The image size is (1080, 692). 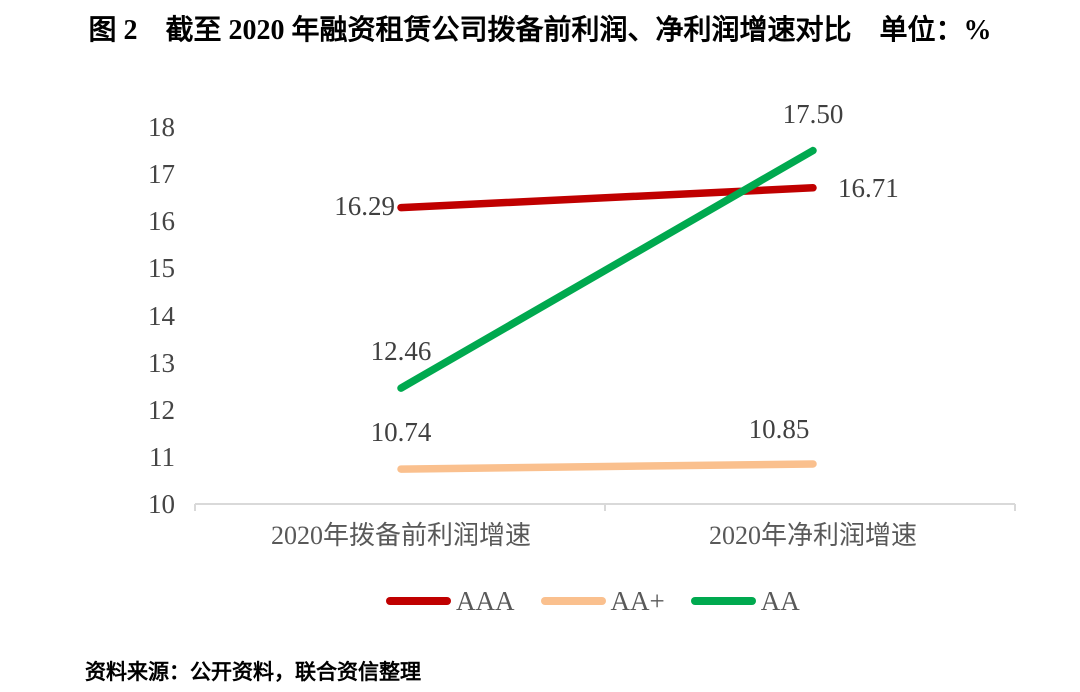 I want to click on legend-item-AA+: AA+, so click(x=602, y=601).